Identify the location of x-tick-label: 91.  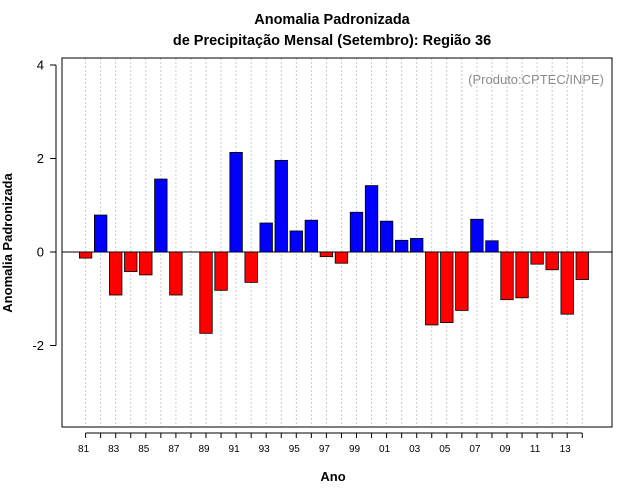
(235, 449).